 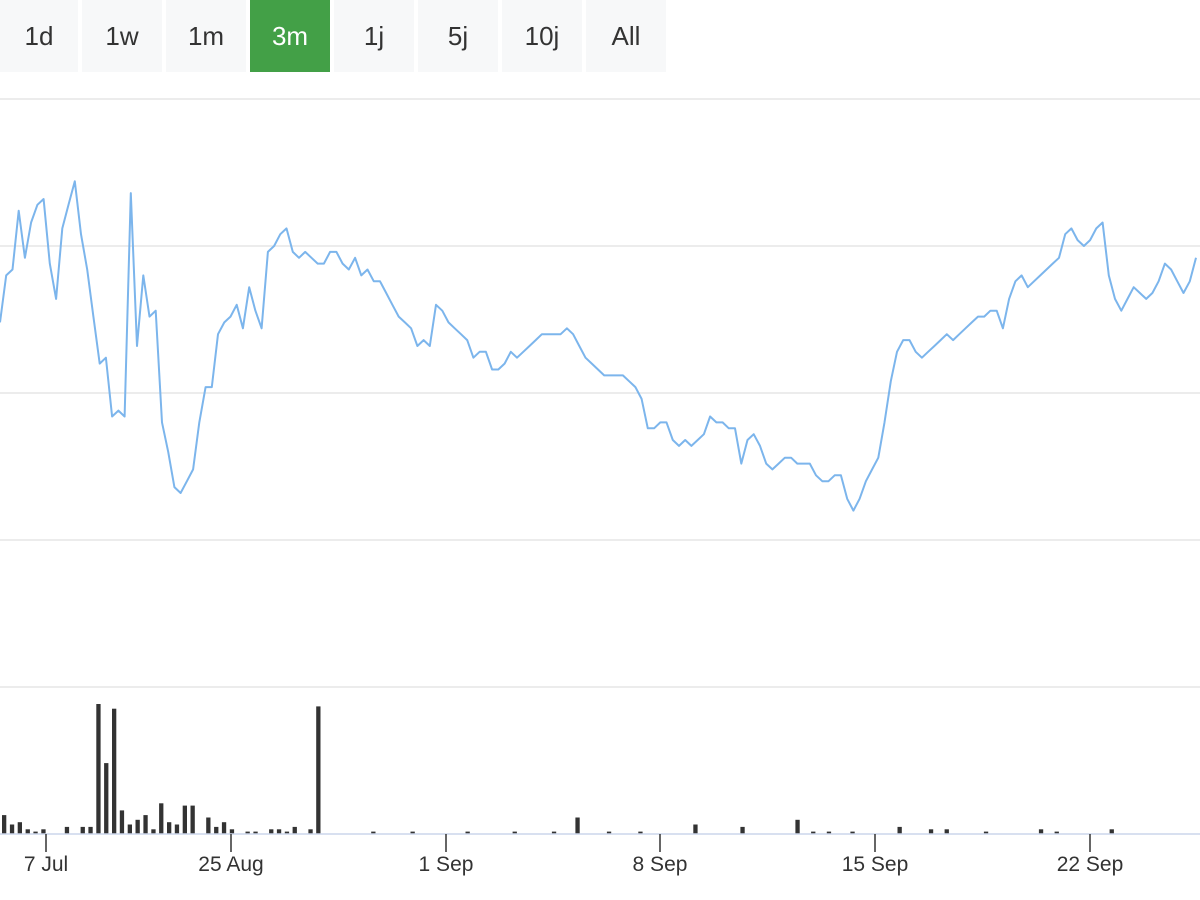 What do you see at coordinates (206, 36) in the screenshot?
I see `range-button-1m: 1m` at bounding box center [206, 36].